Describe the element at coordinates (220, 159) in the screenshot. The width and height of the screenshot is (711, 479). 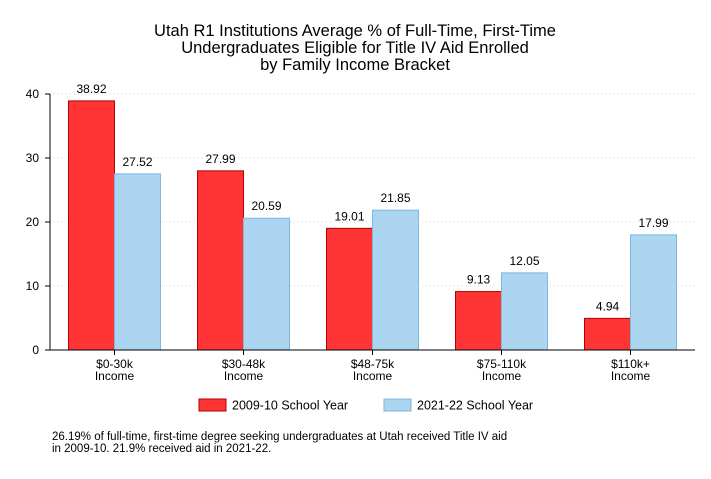
I see `data-label: 27.99` at that location.